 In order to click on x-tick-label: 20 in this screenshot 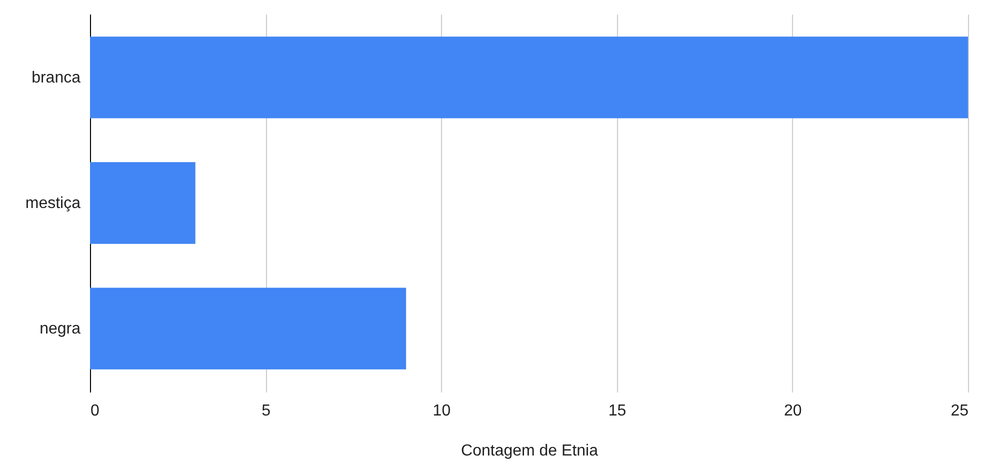, I will do `click(793, 411)`.